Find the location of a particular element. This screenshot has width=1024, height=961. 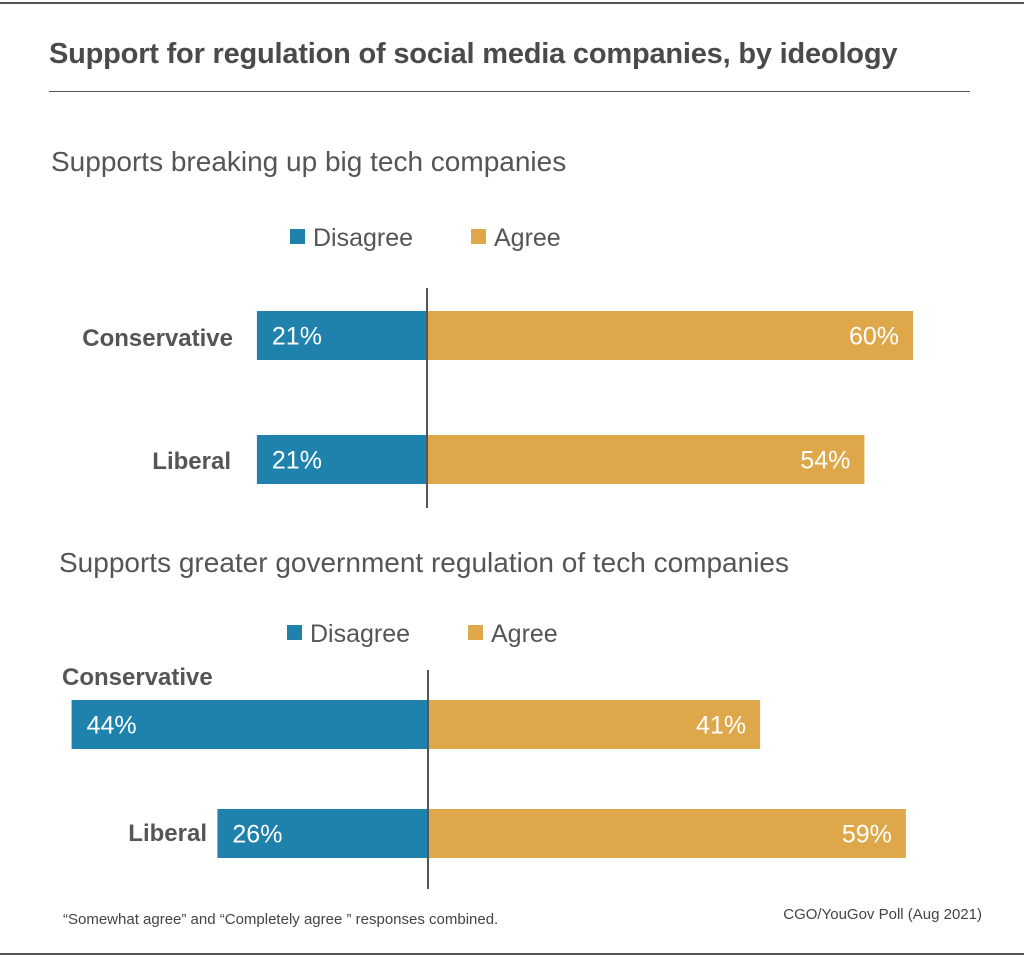

source-credit: CGO/YouGov Poll (Aug 2021) is located at coordinates (882, 914).